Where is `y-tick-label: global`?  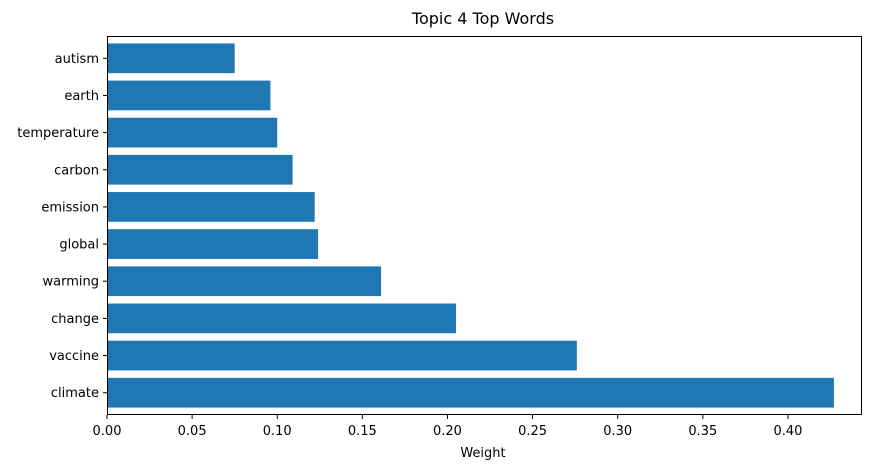
y-tick-label: global is located at coordinates (79, 245).